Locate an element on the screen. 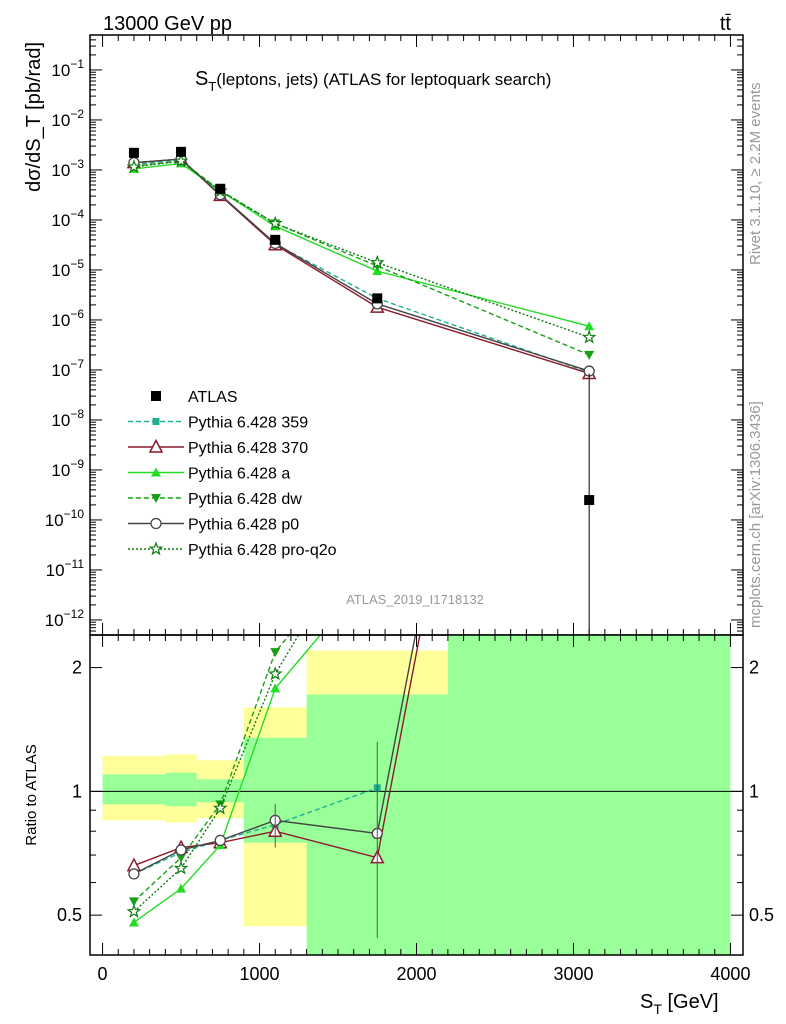 The image size is (786, 1024). main-series-group is located at coordinates (361, 265).